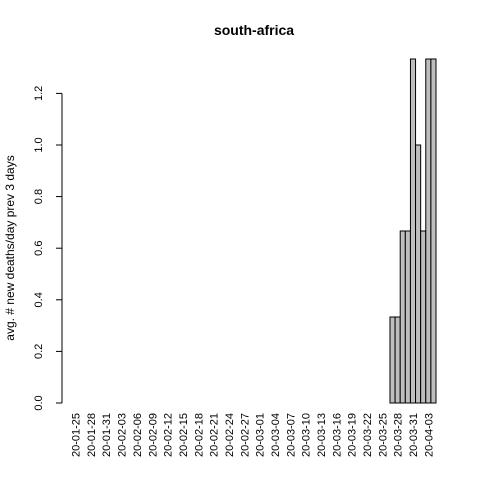  What do you see at coordinates (48, 248) in the screenshot?
I see `y-axis: 0.0 0.2 0.4 0.6 0.8 1.0 1.2` at bounding box center [48, 248].